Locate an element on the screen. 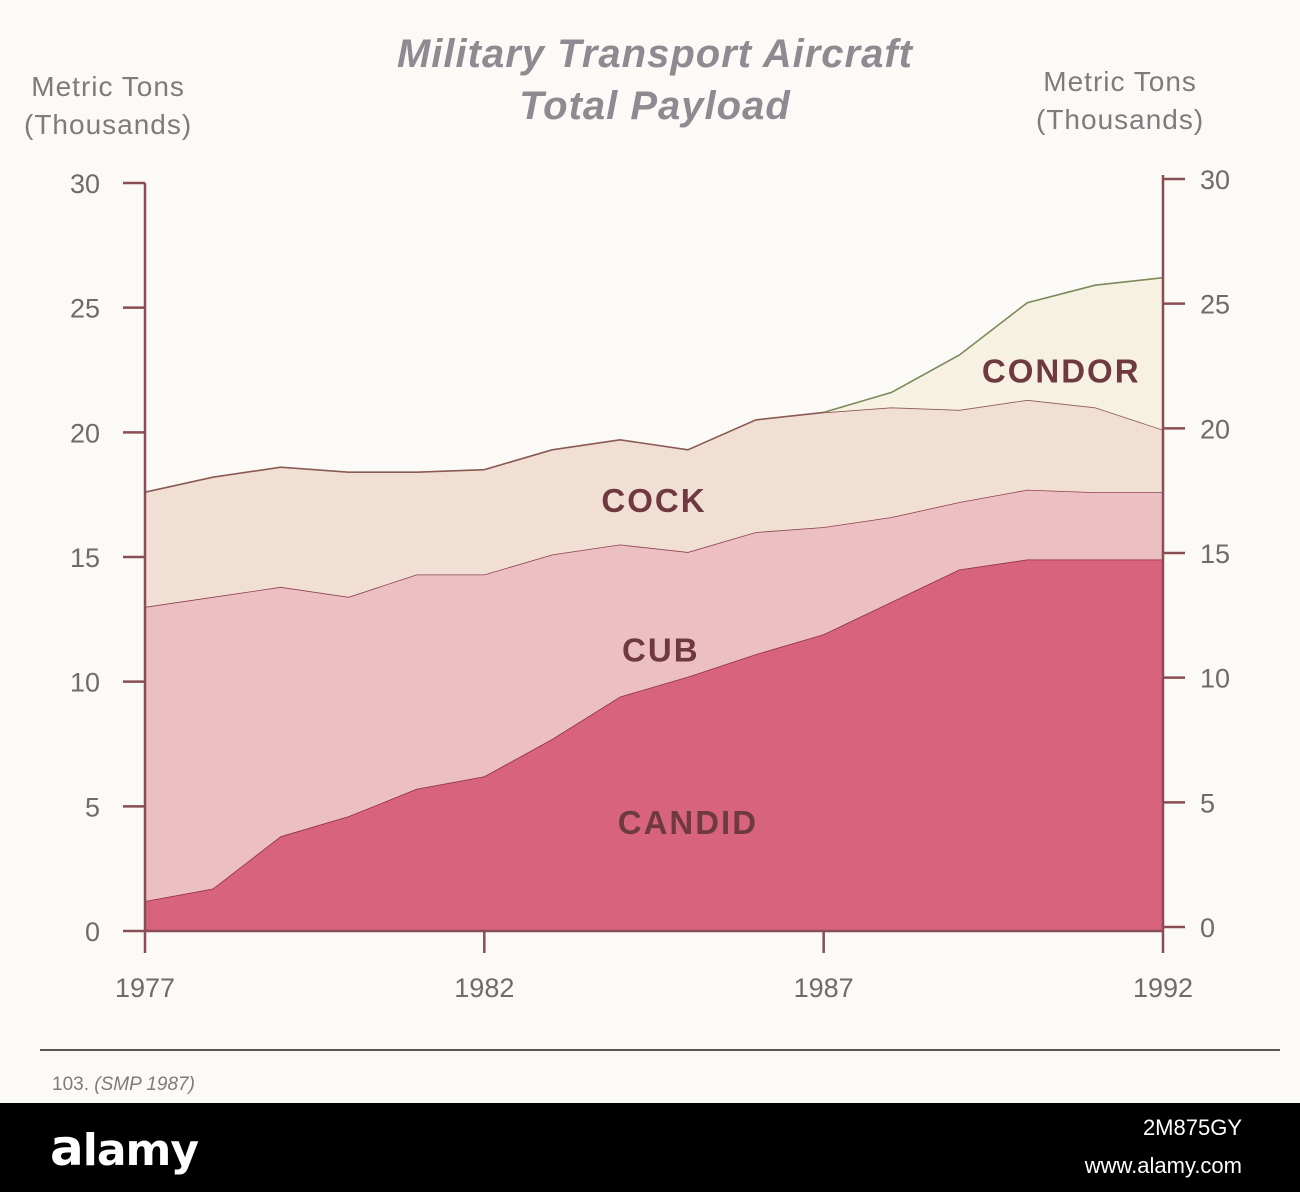  right-y-tick-label-30: 30 is located at coordinates (1215, 180).